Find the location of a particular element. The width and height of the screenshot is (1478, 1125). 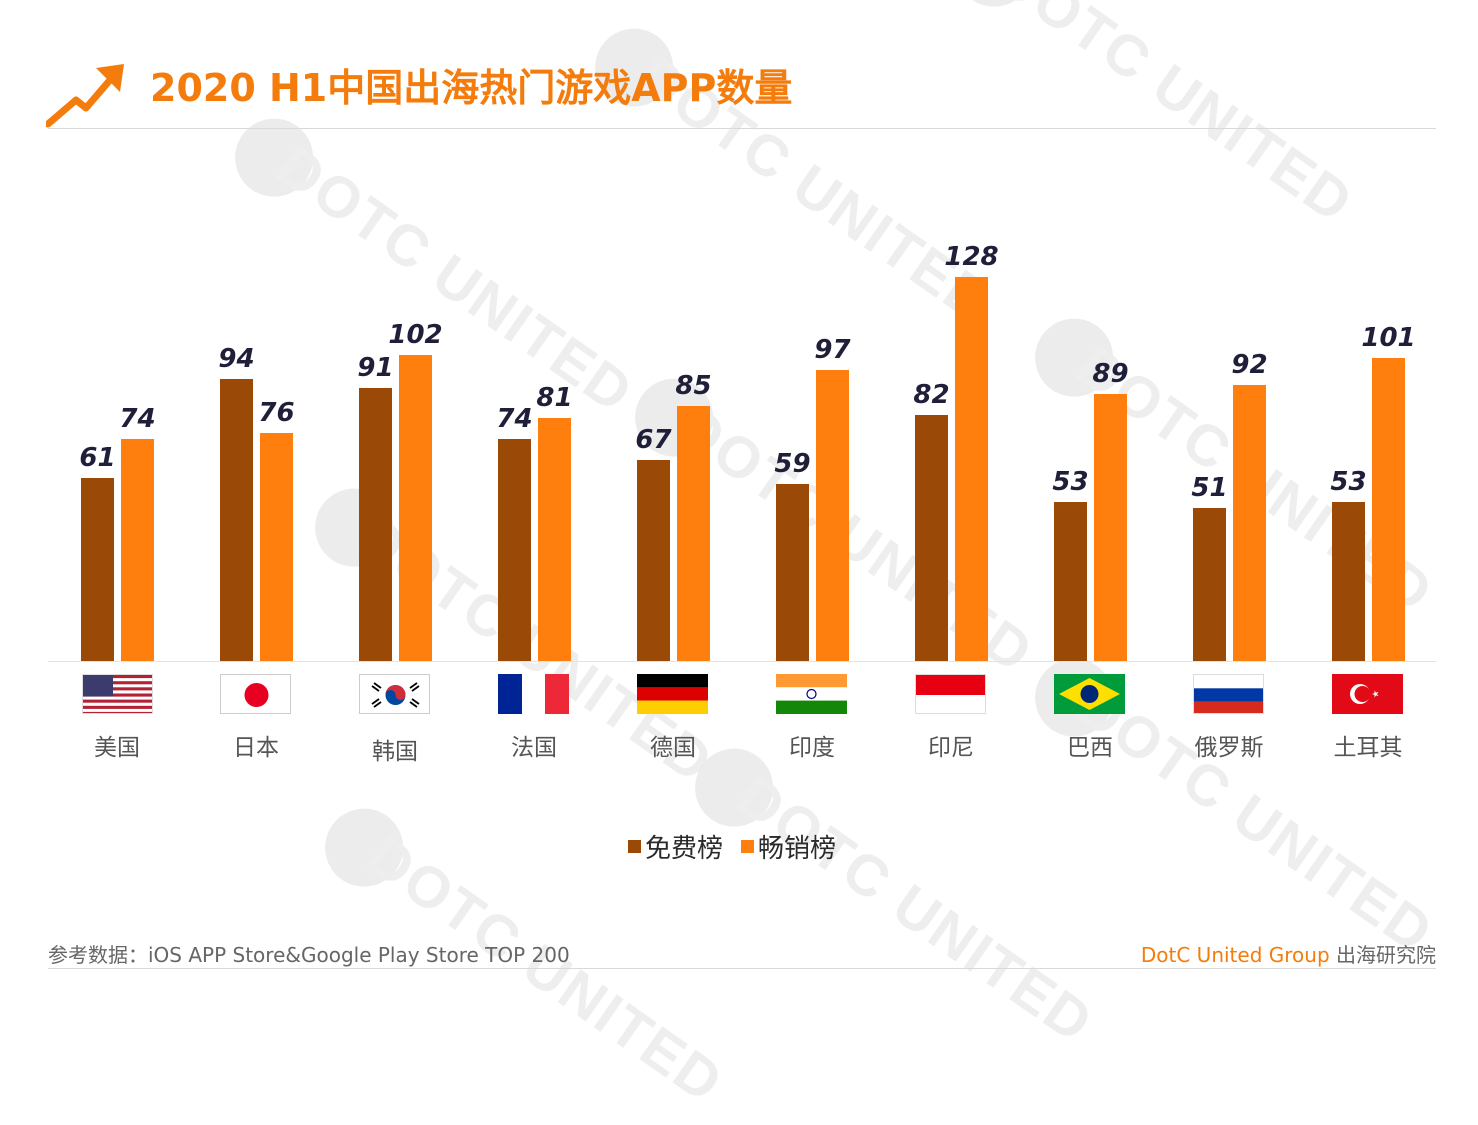

data-label: 82 is located at coordinates (931, 395).